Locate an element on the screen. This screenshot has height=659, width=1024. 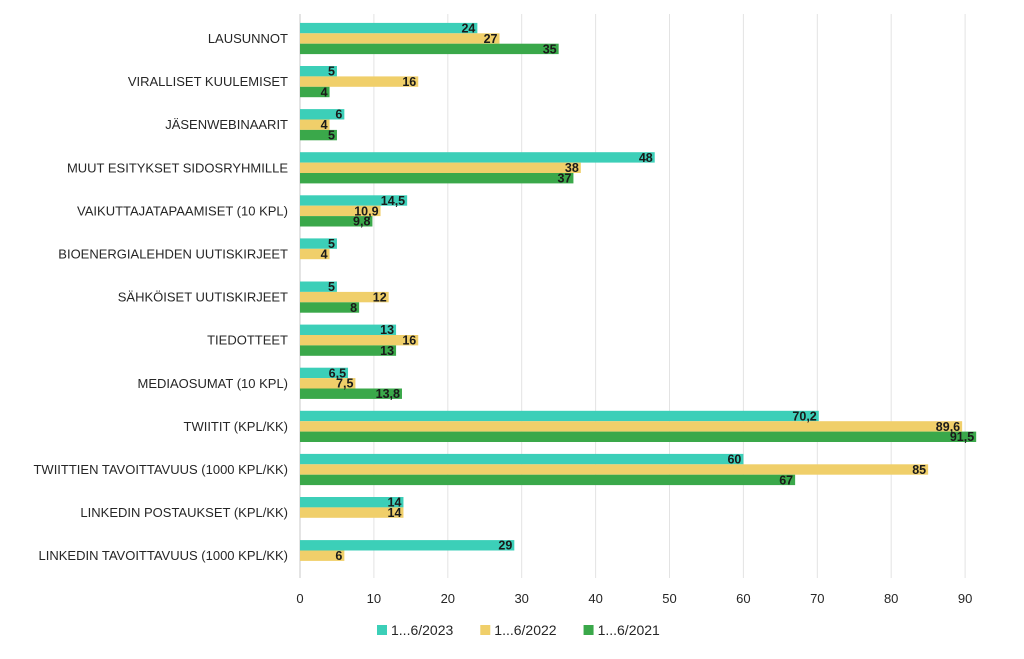
data-label: 29 is located at coordinates (505, 546).